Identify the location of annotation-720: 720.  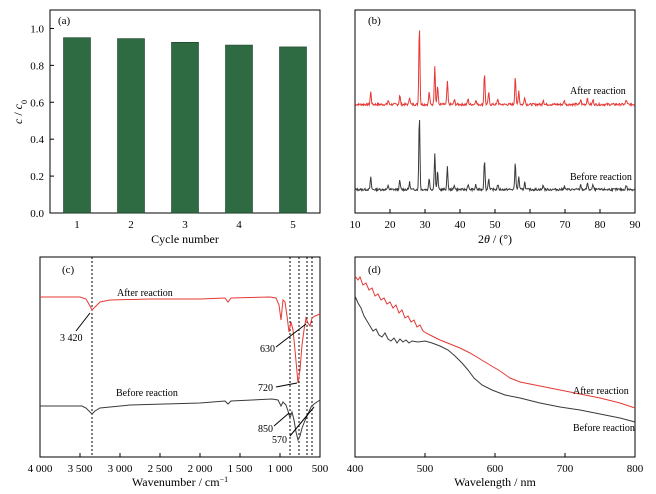
(265, 388).